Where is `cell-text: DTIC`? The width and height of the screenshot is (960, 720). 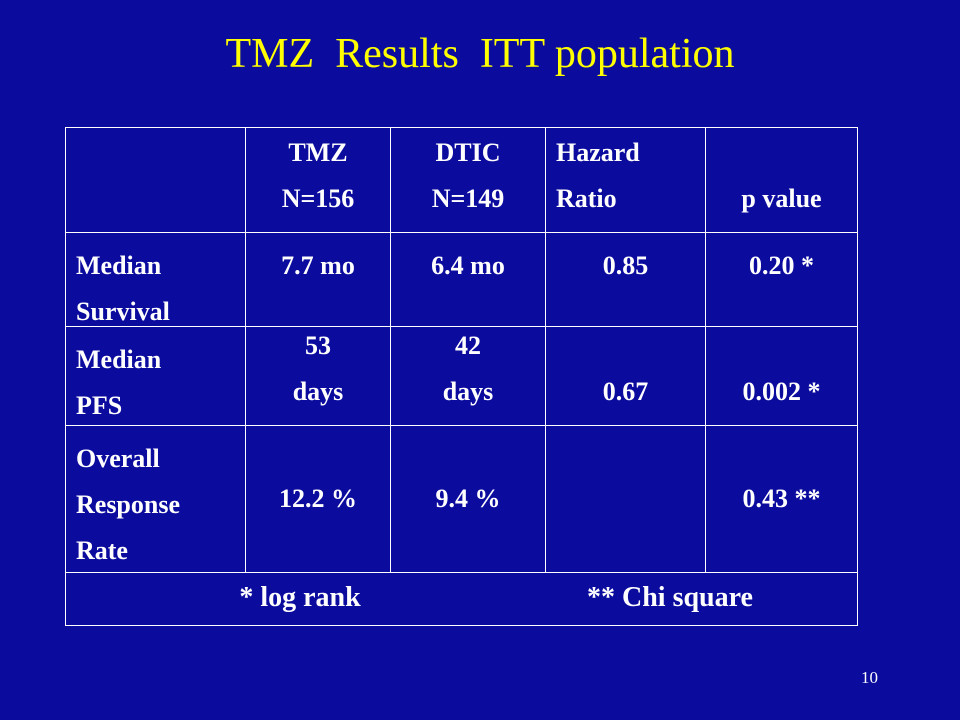 cell-text: DTIC is located at coordinates (468, 152).